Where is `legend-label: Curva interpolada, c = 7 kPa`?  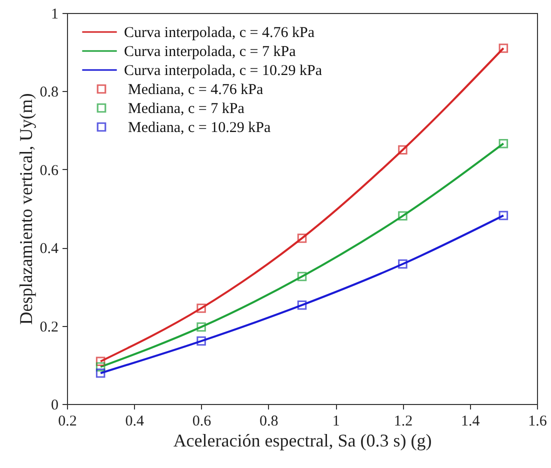
legend-label: Curva interpolada, c = 7 kPa is located at coordinates (210, 52).